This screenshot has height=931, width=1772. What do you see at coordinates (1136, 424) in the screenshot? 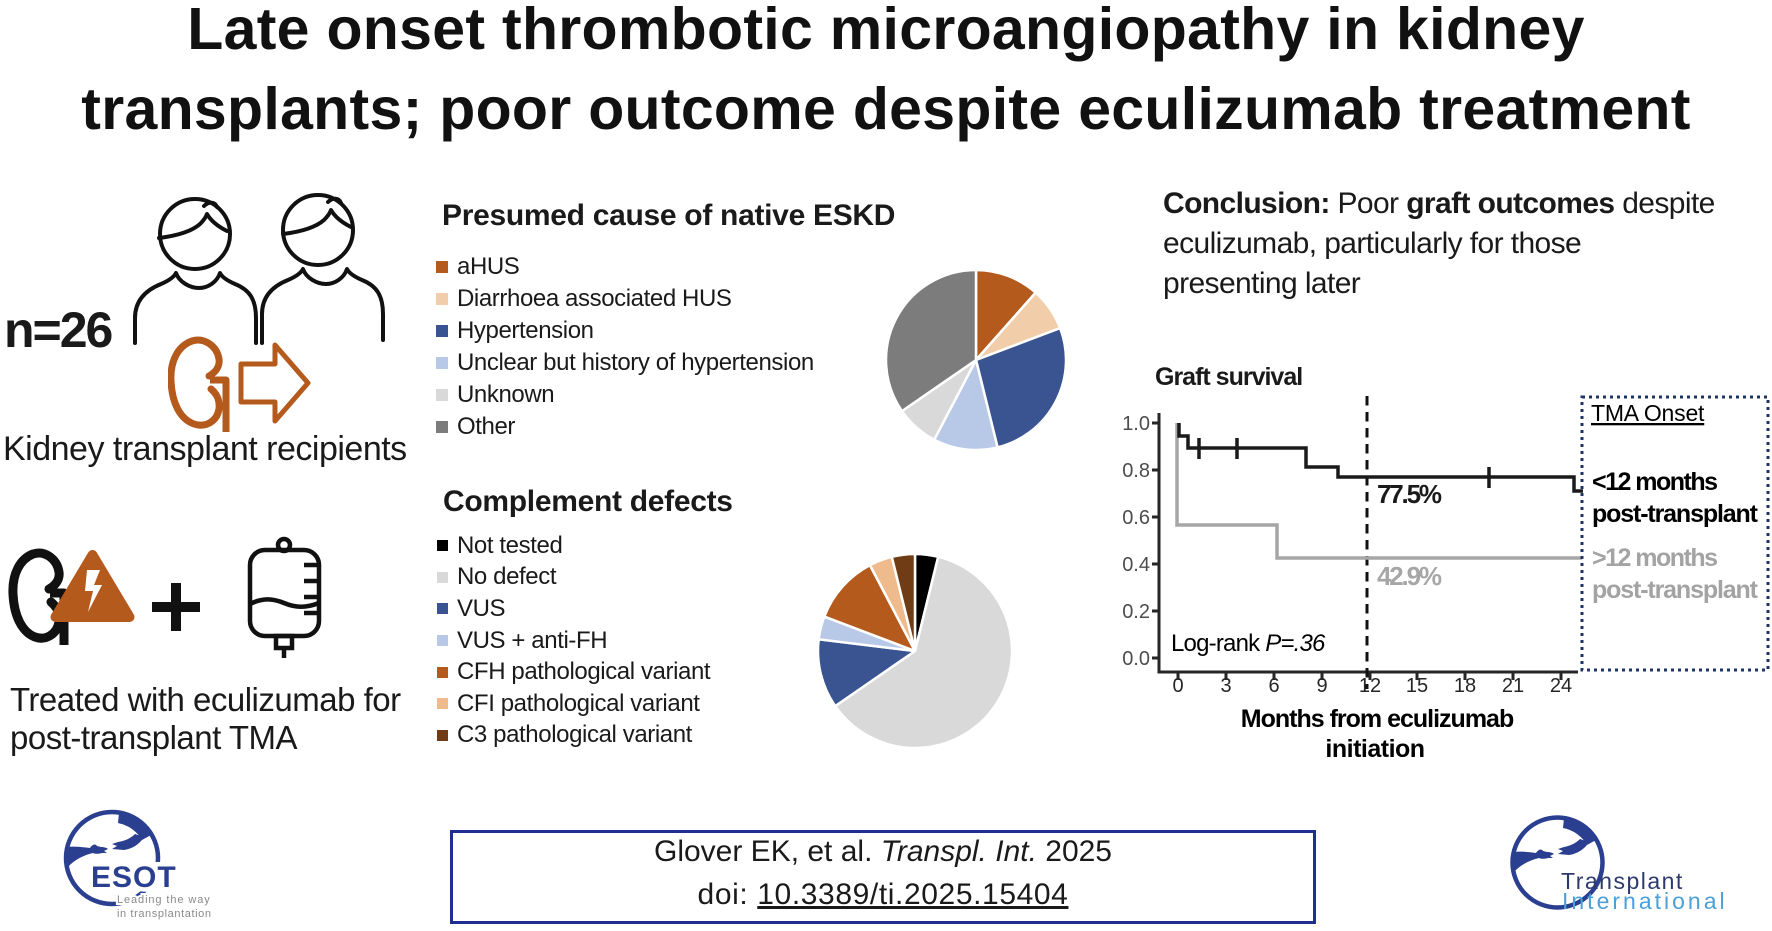
I see `svg-text: 1.0` at bounding box center [1136, 424].